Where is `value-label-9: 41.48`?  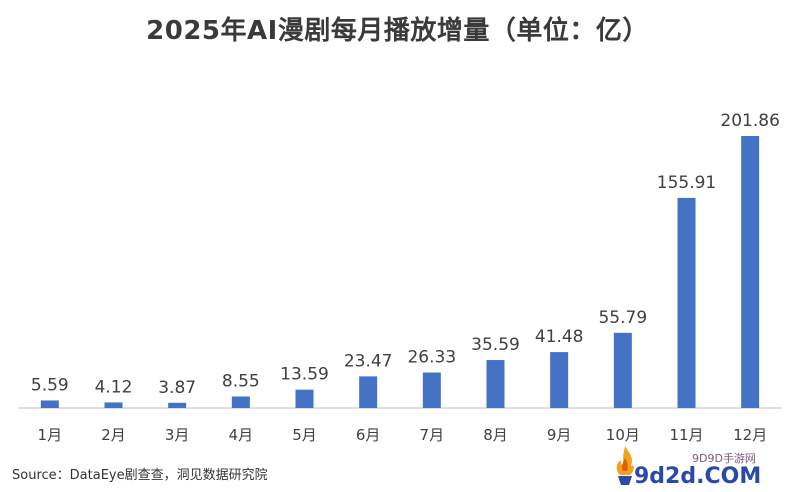
value-label-9: 41.48 is located at coordinates (559, 337).